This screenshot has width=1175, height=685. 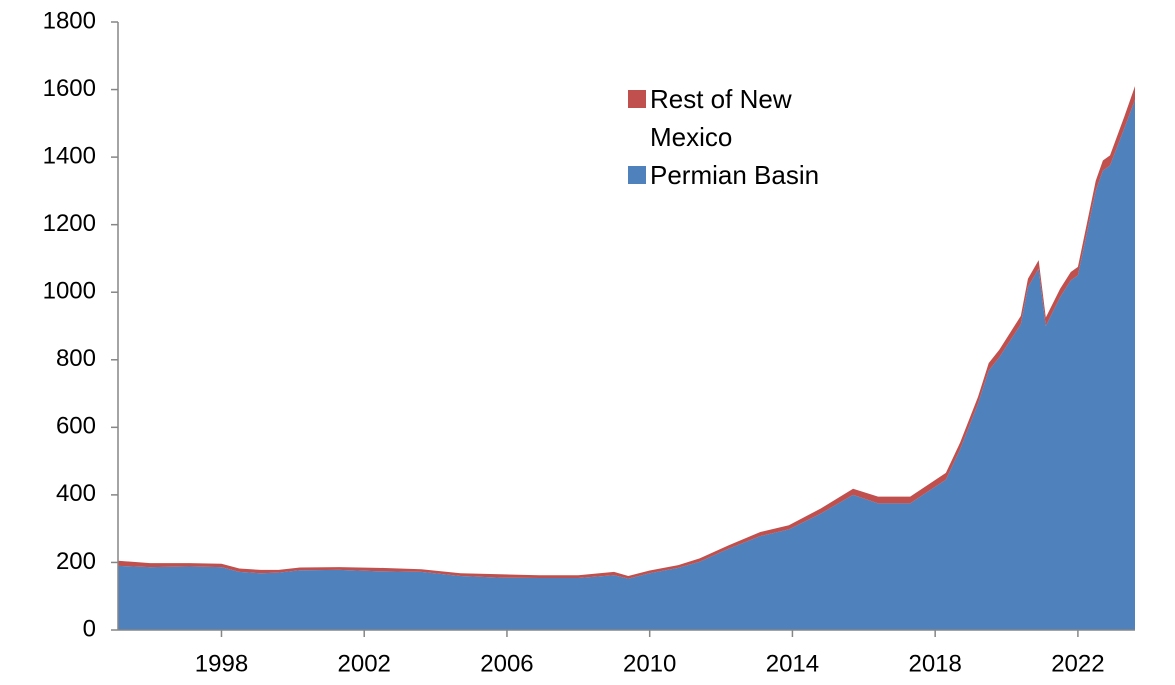 What do you see at coordinates (76, 493) in the screenshot?
I see `y-tick-label: 400` at bounding box center [76, 493].